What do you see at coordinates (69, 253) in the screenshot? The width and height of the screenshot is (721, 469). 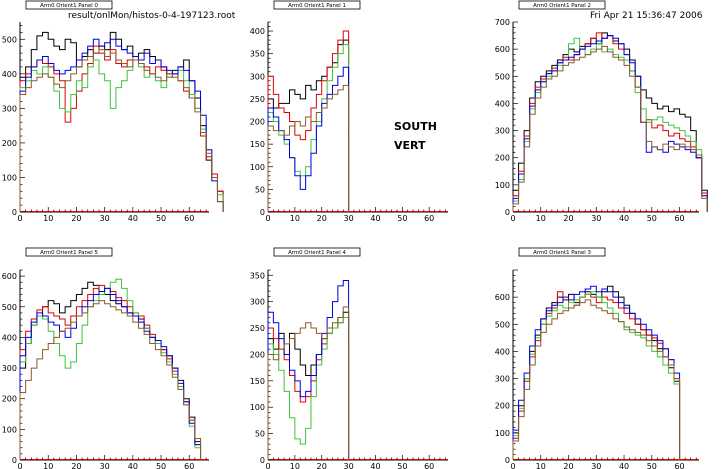 I see `panel-title: Arm0 Orient1 Panel 5` at bounding box center [69, 253].